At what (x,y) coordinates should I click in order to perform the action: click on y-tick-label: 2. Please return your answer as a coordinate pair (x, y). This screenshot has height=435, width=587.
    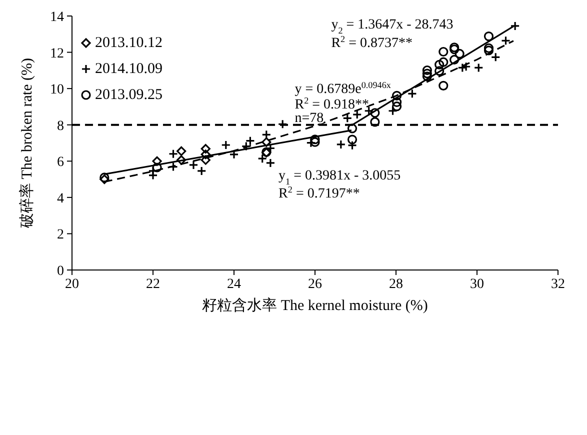
    Looking at the image, I should click on (60, 235).